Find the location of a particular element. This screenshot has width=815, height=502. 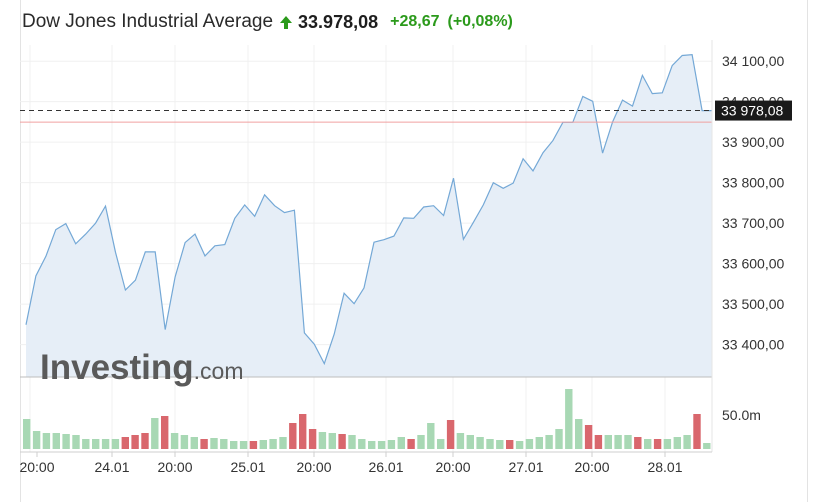

y-tick-label: 33 400,00 is located at coordinates (753, 345).